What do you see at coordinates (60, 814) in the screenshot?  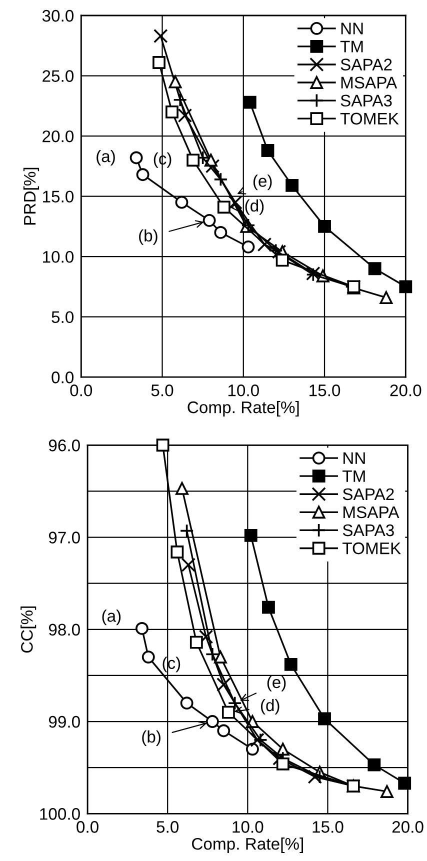 I see `y-tick-label: 100.0` at bounding box center [60, 814].